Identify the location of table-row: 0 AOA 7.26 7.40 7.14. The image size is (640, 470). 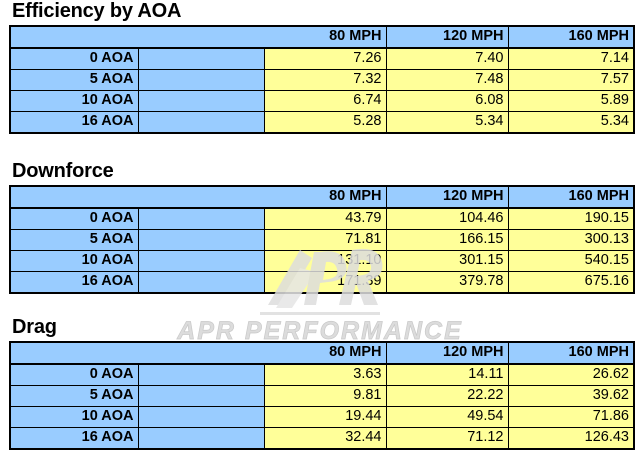
(322, 58).